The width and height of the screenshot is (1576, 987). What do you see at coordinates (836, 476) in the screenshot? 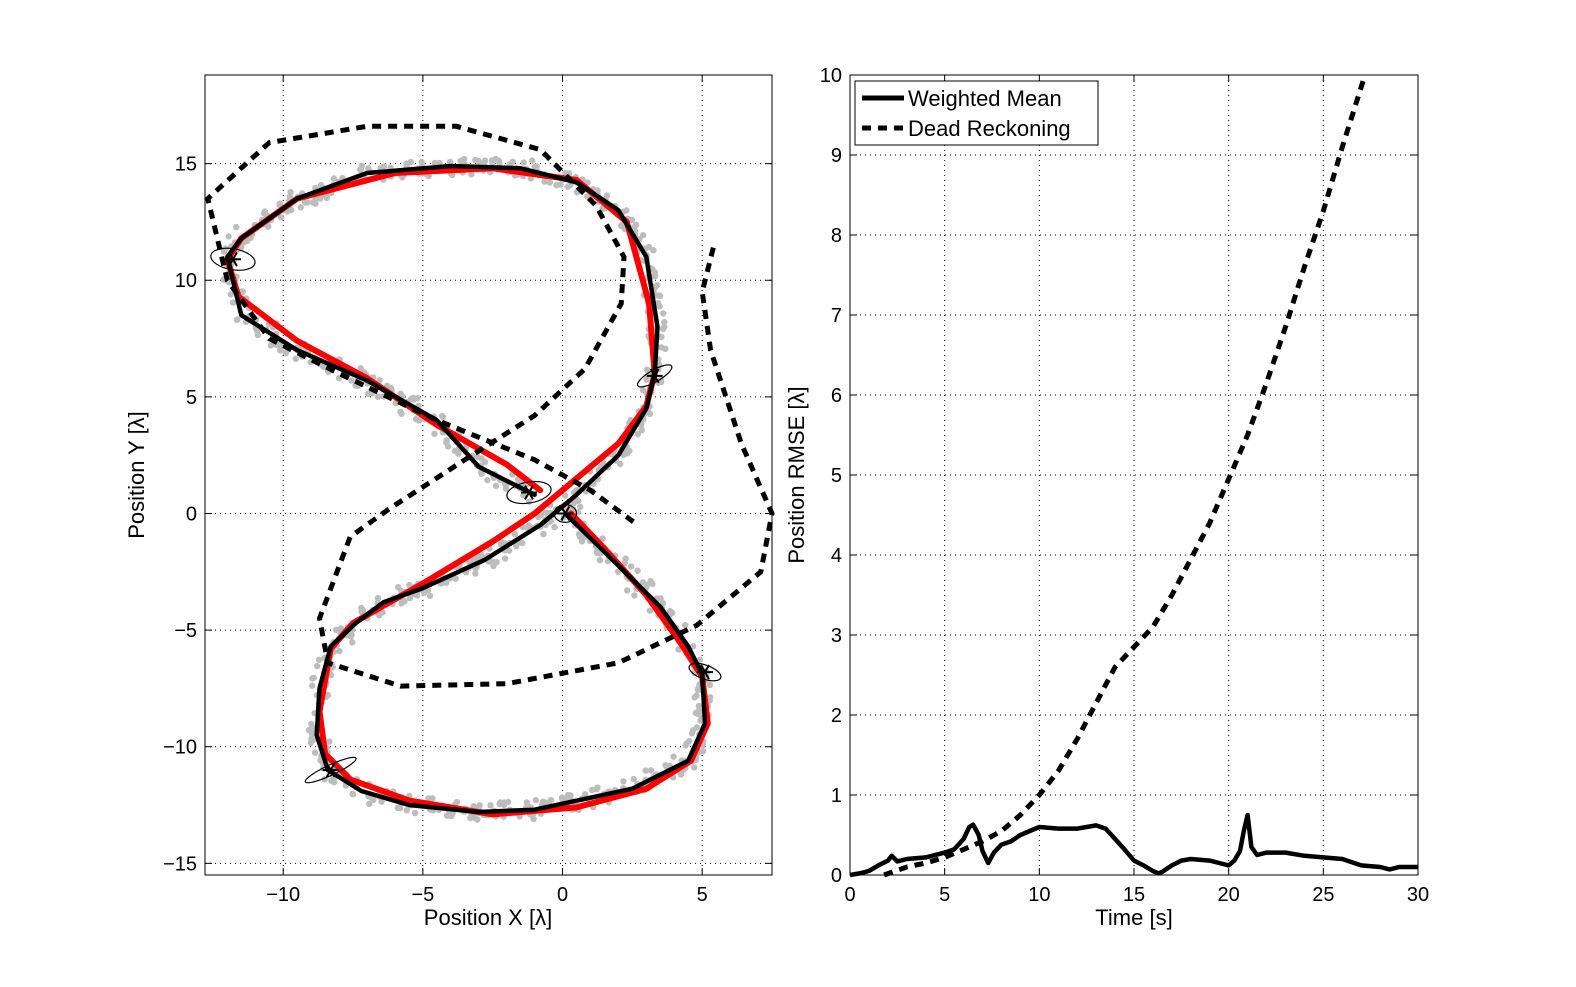
I see `rmse-y-tick-label: 5` at bounding box center [836, 476].